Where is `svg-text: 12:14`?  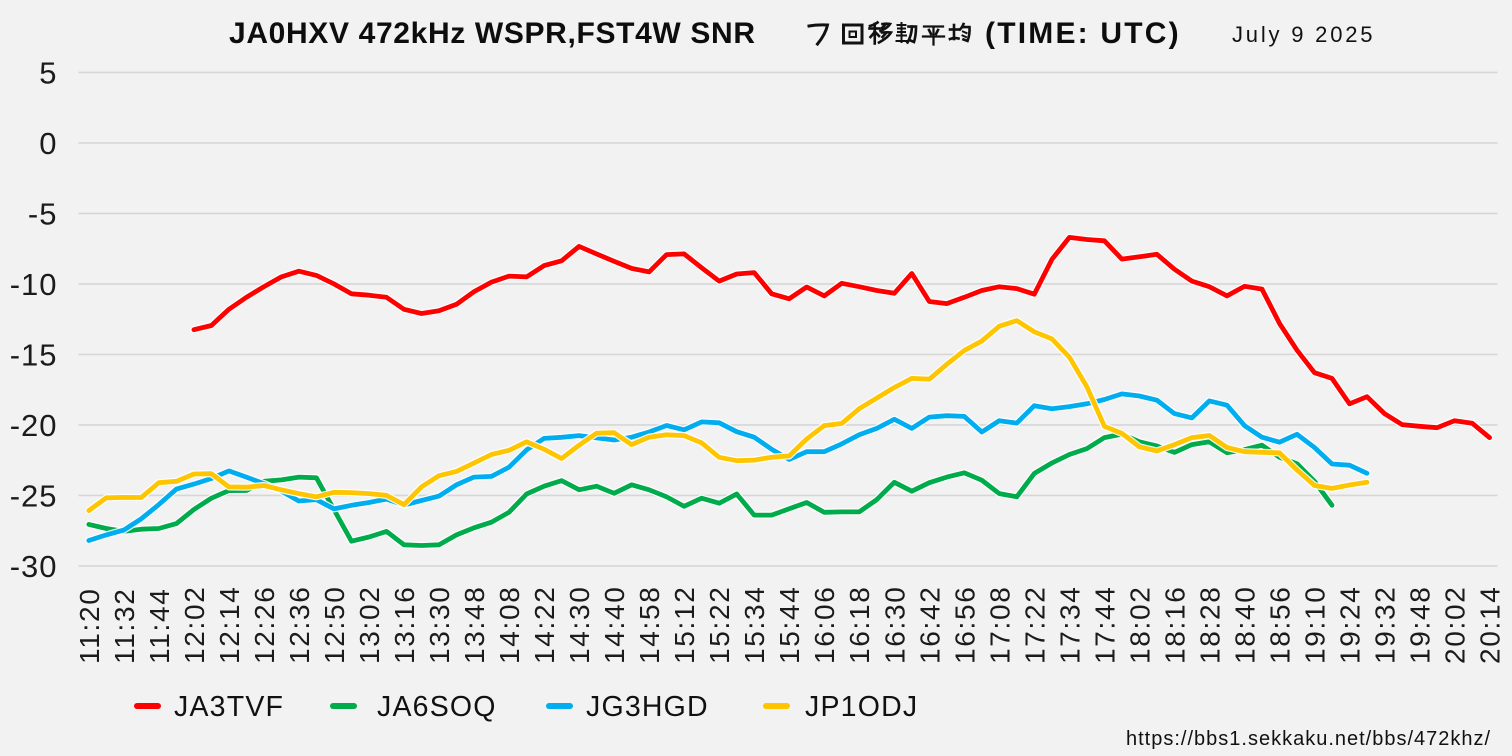 svg-text: 12:14 is located at coordinates (229, 624).